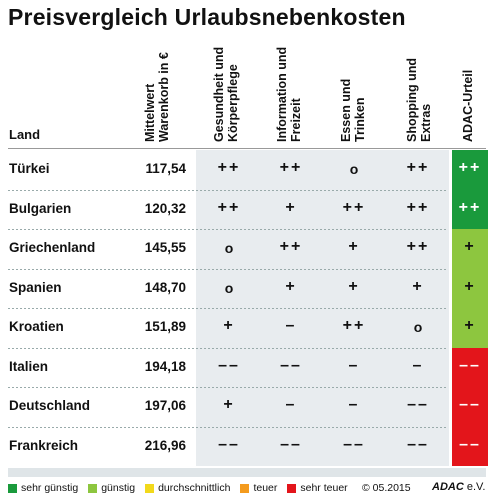 This screenshot has width=494, height=500. What do you see at coordinates (324, 488) in the screenshot?
I see `legend-label: sehr teuer` at bounding box center [324, 488].